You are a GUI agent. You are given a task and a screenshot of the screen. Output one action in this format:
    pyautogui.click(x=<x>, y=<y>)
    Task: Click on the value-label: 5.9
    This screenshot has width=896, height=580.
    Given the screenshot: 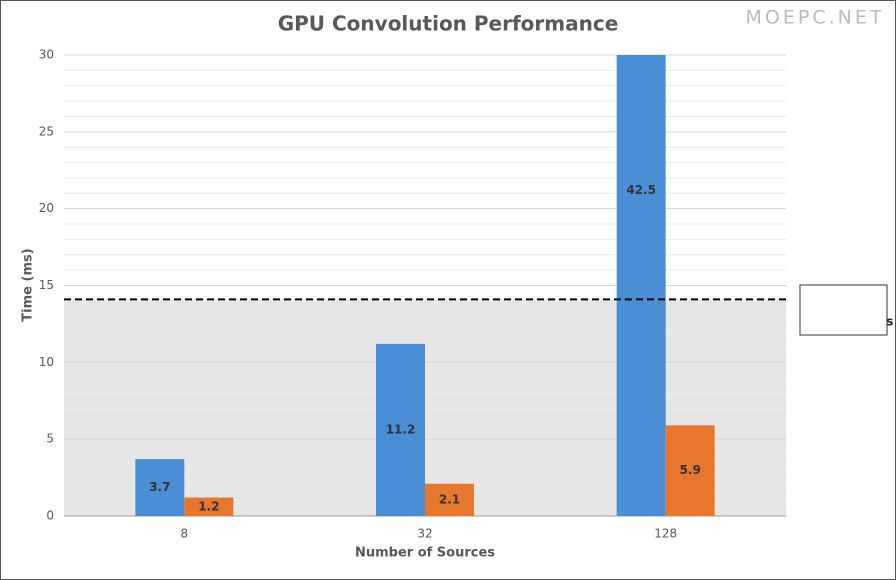 What is the action you would take?
    pyautogui.click(x=690, y=470)
    